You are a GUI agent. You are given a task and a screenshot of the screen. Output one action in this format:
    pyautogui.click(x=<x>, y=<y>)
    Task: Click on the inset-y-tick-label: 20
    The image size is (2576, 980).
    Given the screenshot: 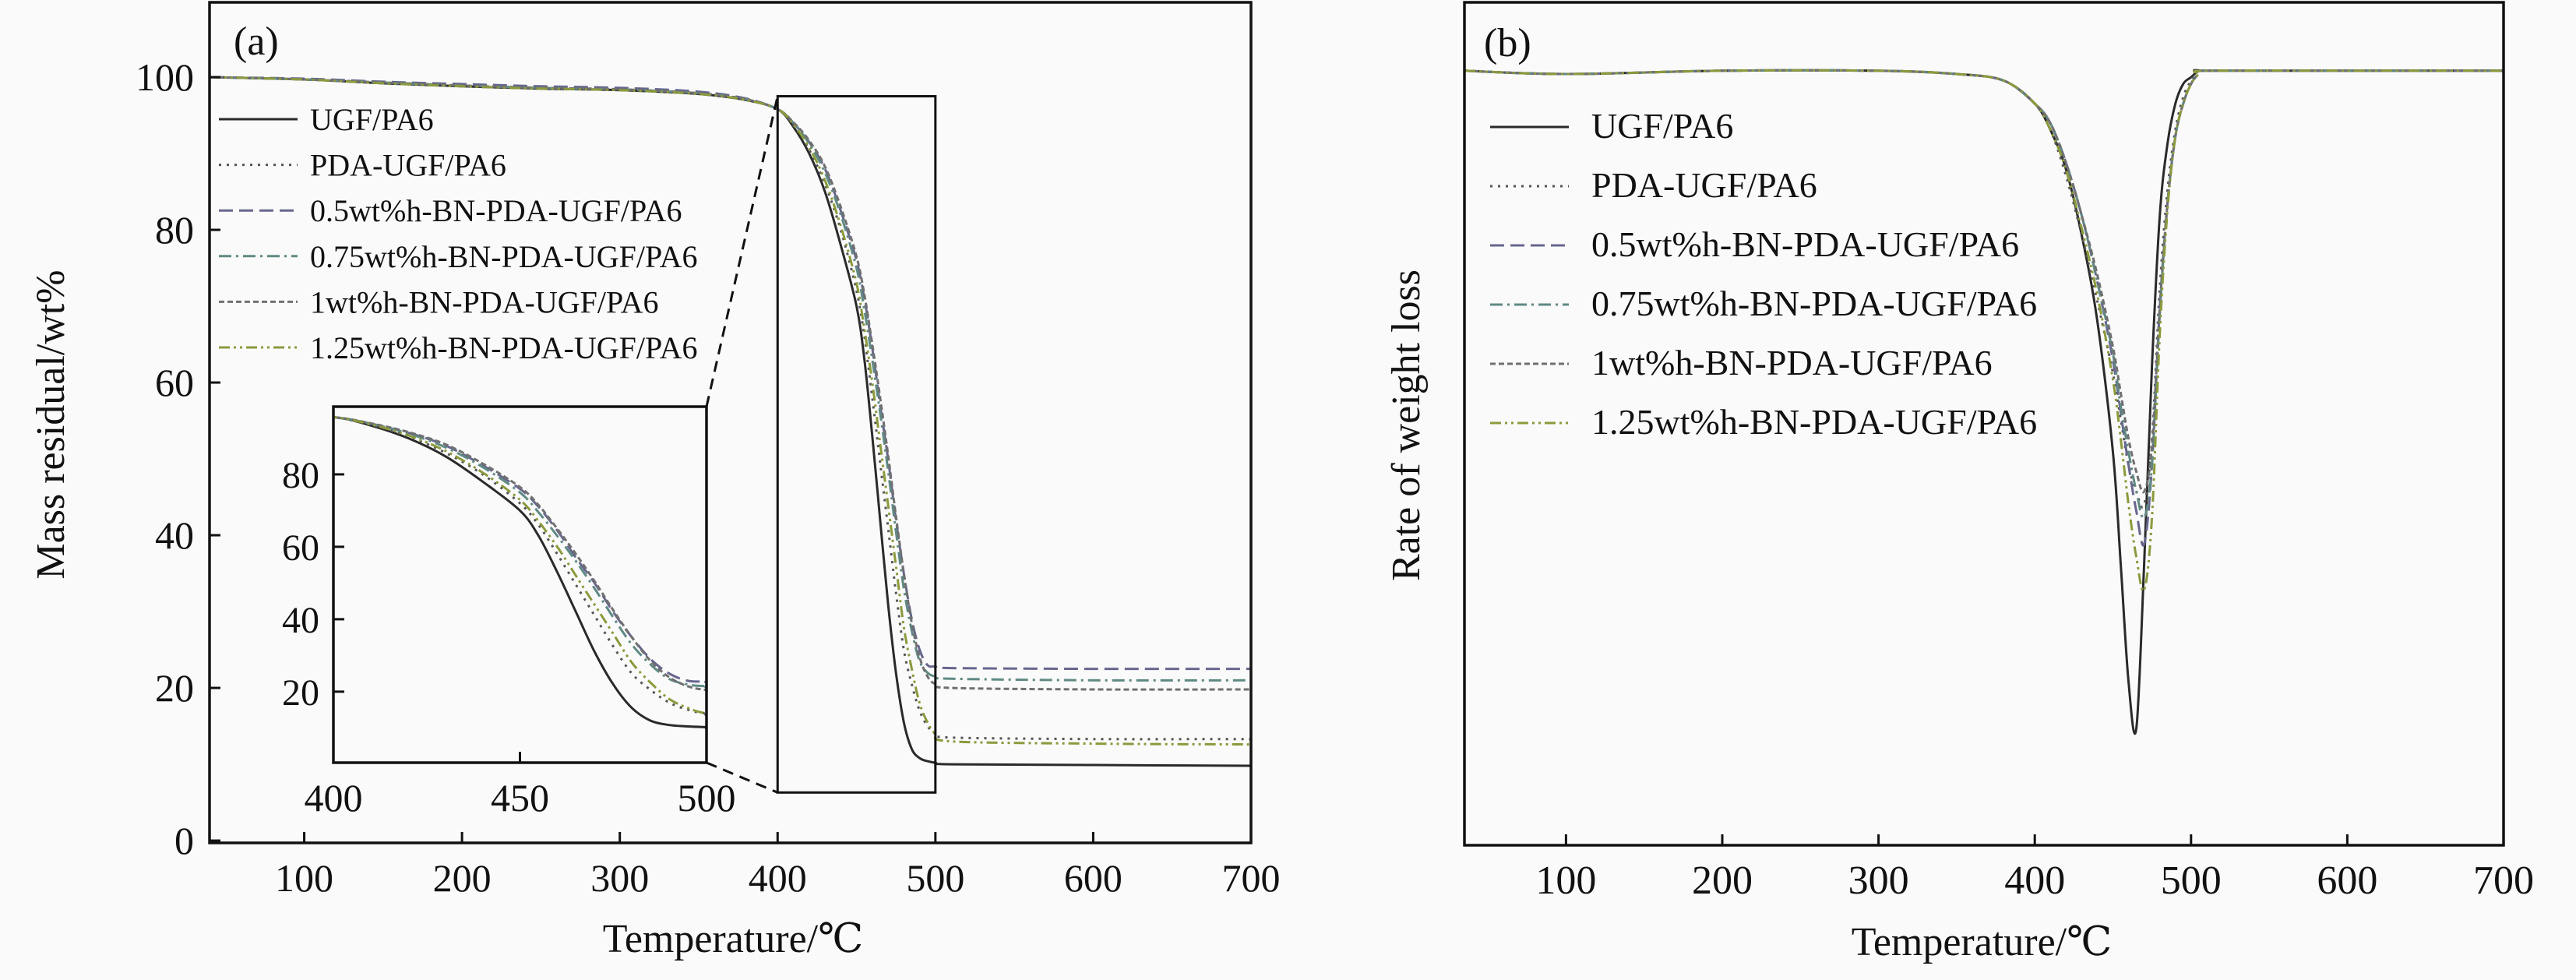 What is the action you would take?
    pyautogui.click(x=300, y=693)
    